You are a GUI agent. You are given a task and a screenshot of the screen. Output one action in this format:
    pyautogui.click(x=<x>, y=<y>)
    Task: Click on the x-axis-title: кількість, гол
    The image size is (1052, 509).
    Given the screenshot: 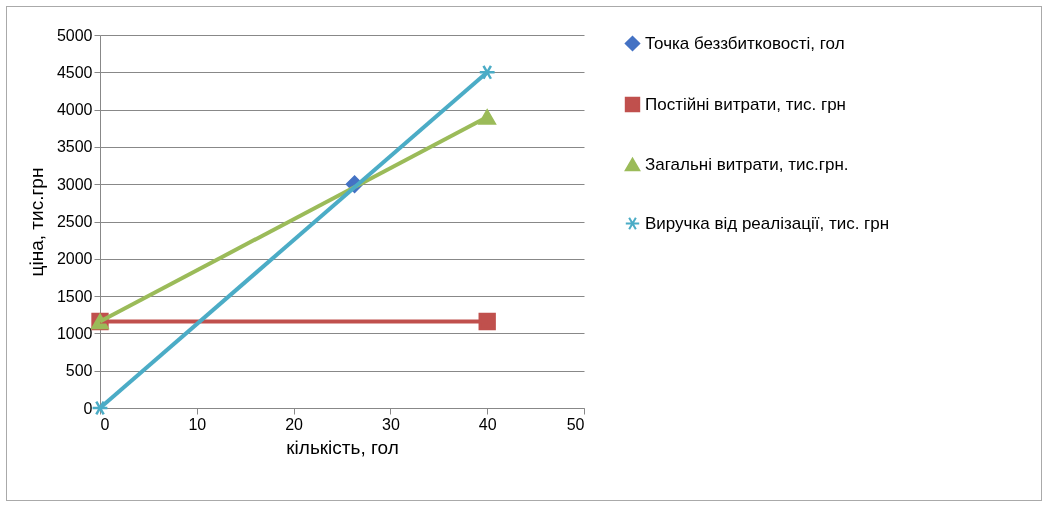 What is the action you would take?
    pyautogui.click(x=342, y=447)
    